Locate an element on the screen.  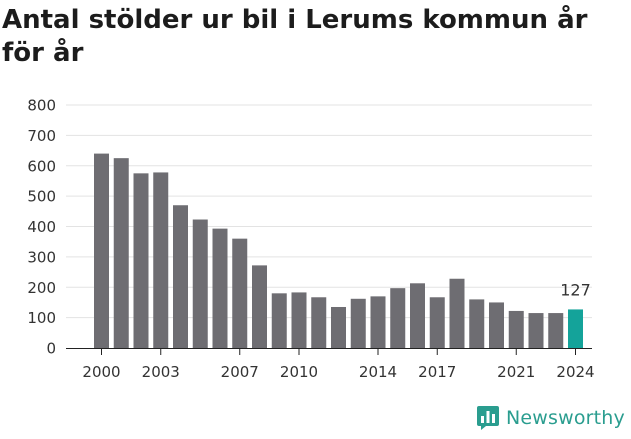
y-tick-label: 400 is located at coordinates (41, 227).